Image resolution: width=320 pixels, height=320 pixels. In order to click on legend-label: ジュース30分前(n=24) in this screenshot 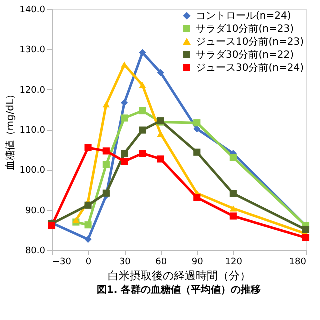, I will do `click(250, 68)`.